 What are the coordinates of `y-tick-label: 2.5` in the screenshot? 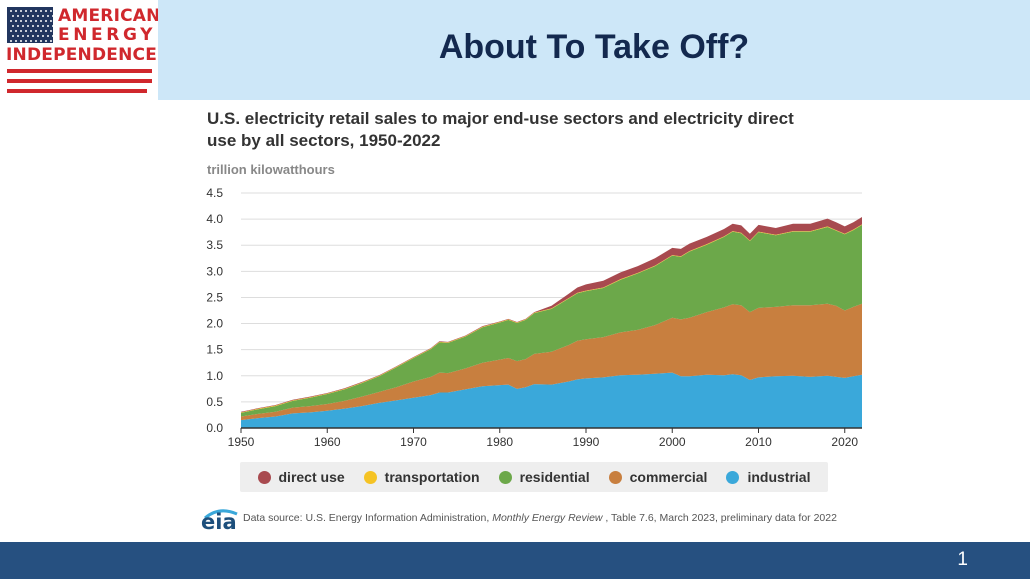 It's located at (214, 297).